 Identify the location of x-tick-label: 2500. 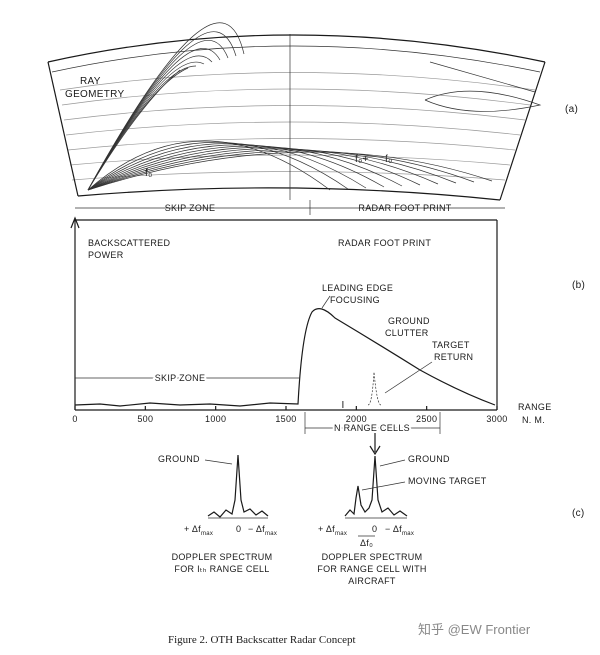
(426, 419).